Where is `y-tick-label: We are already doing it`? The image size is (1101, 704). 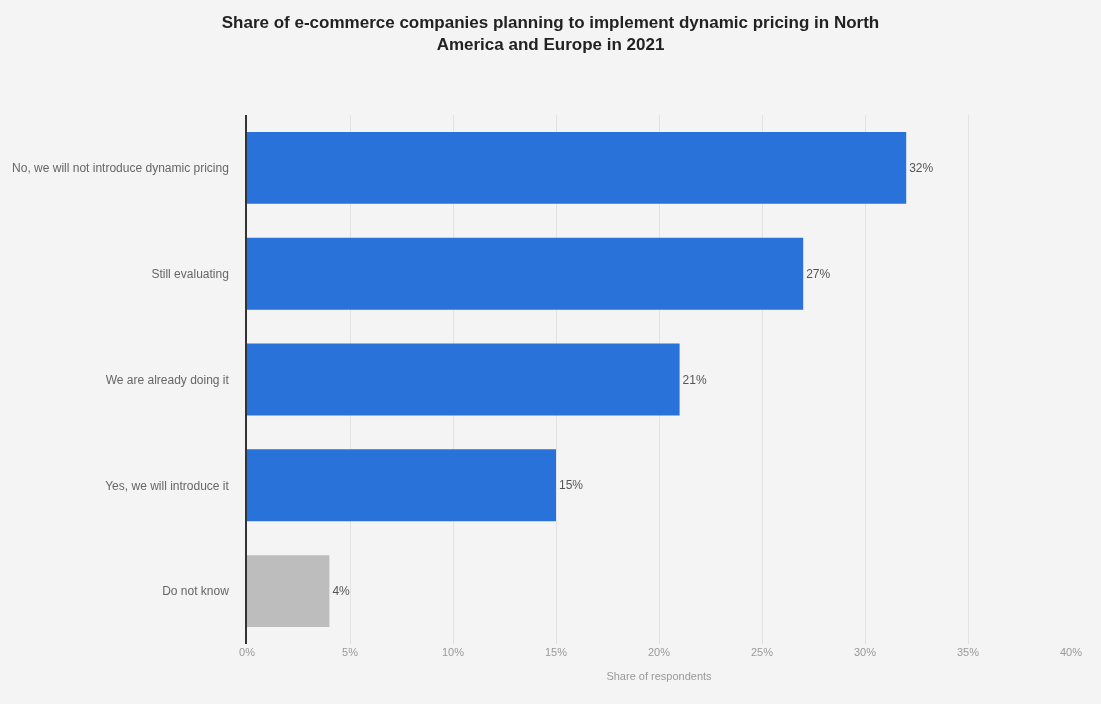
y-tick-label: We are already doing it is located at coordinates (167, 379).